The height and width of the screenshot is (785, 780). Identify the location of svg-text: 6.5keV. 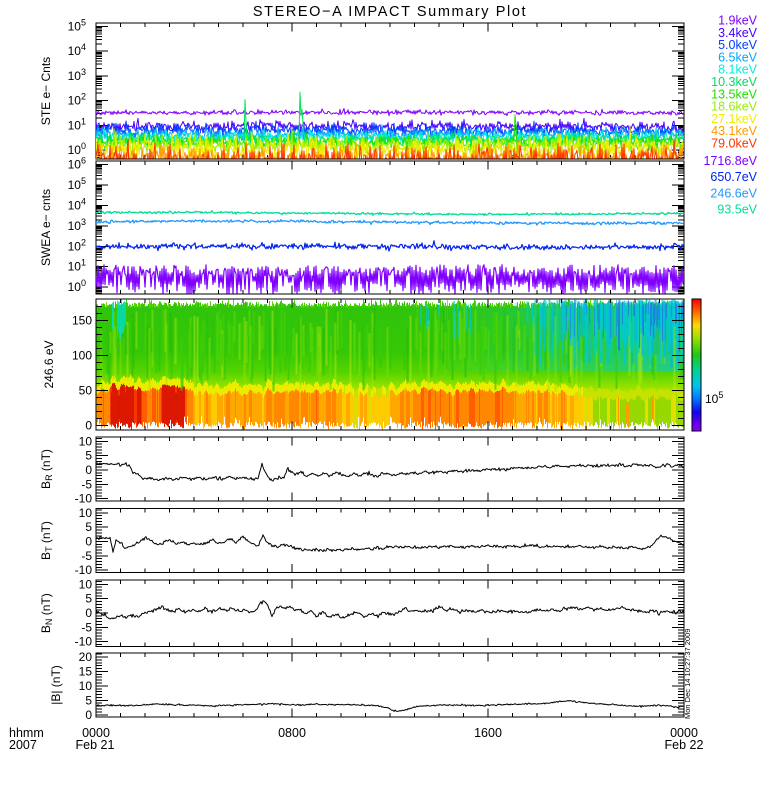
(738, 57).